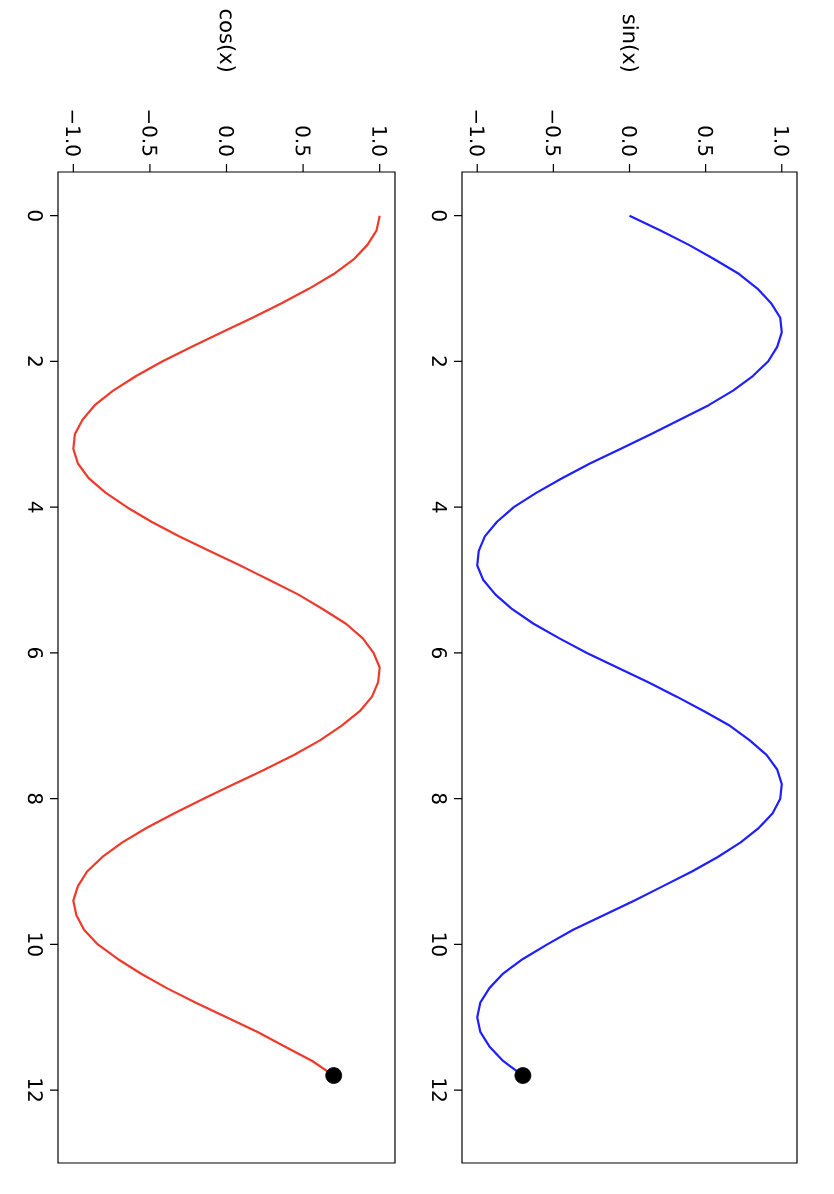 The width and height of the screenshot is (834, 1194). What do you see at coordinates (629, 43) in the screenshot?
I see `y-axis-title: sin(x)` at bounding box center [629, 43].